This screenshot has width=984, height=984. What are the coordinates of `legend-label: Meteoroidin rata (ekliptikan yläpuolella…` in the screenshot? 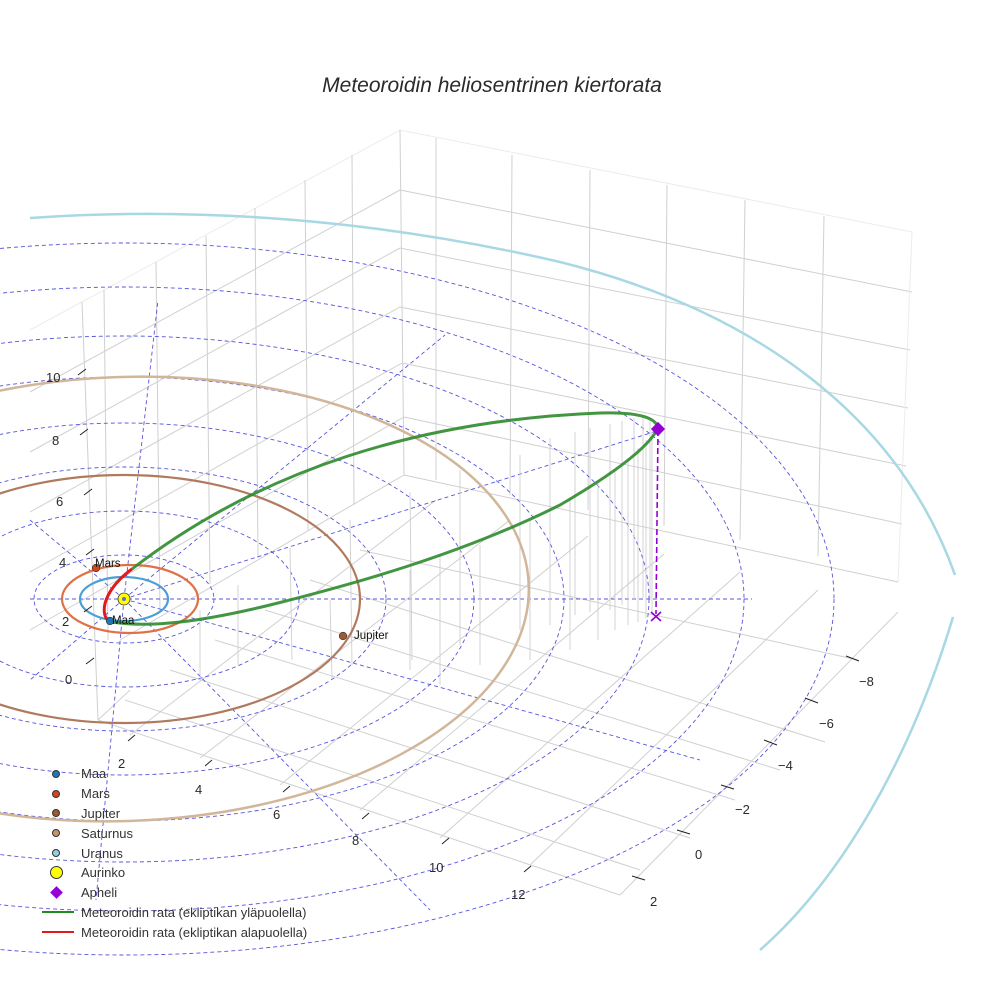 It's located at (194, 912).